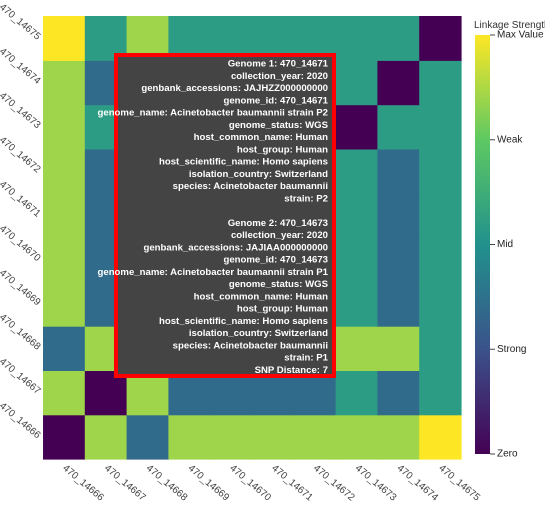 Image resolution: width=545 pixels, height=516 pixels. I want to click on tooltip-line: genome_id: 470_14671, so click(275, 100).